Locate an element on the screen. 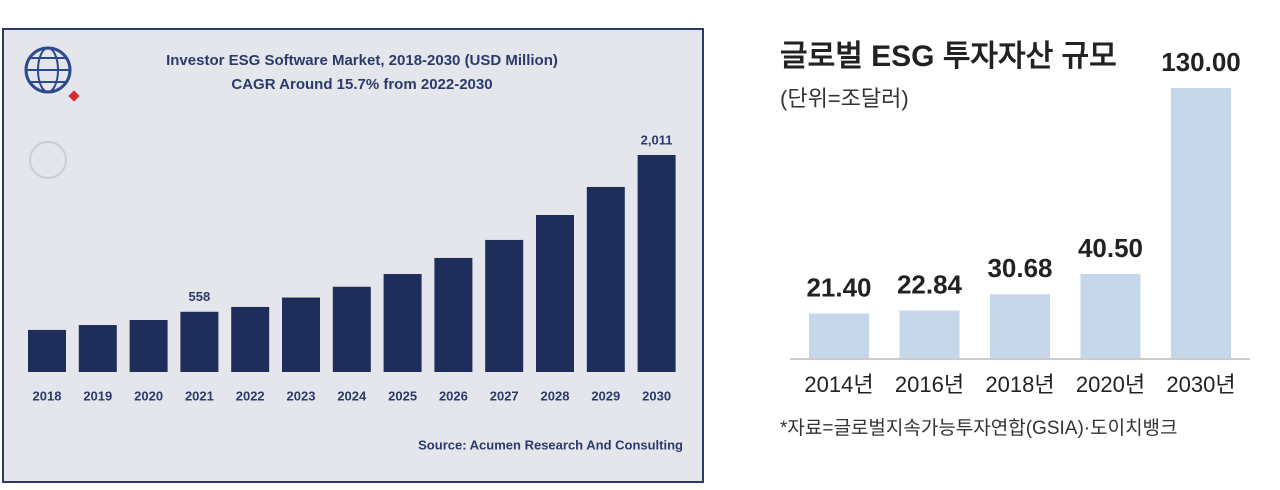  value-label: 558 is located at coordinates (200, 296).